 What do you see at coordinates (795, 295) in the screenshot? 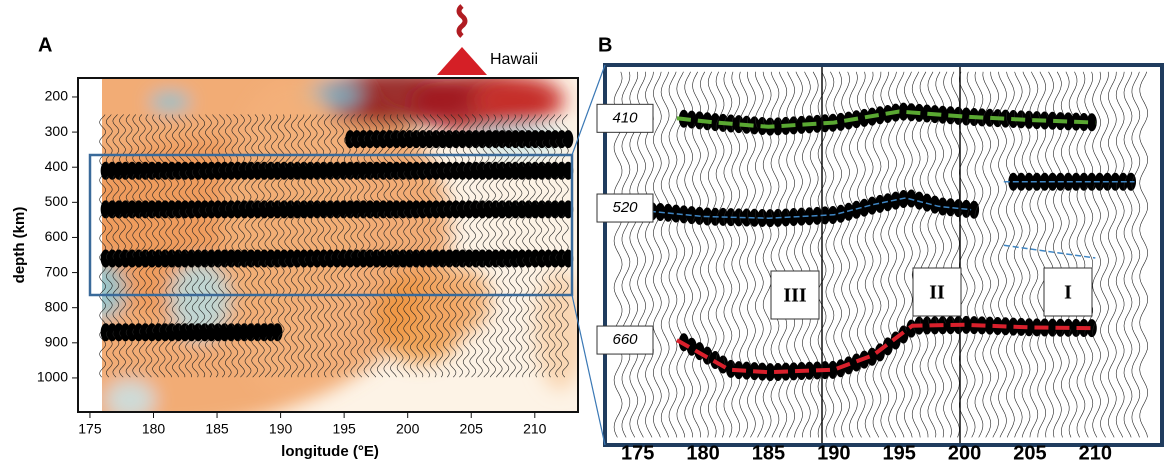
I see `region-label-box` at bounding box center [795, 295].